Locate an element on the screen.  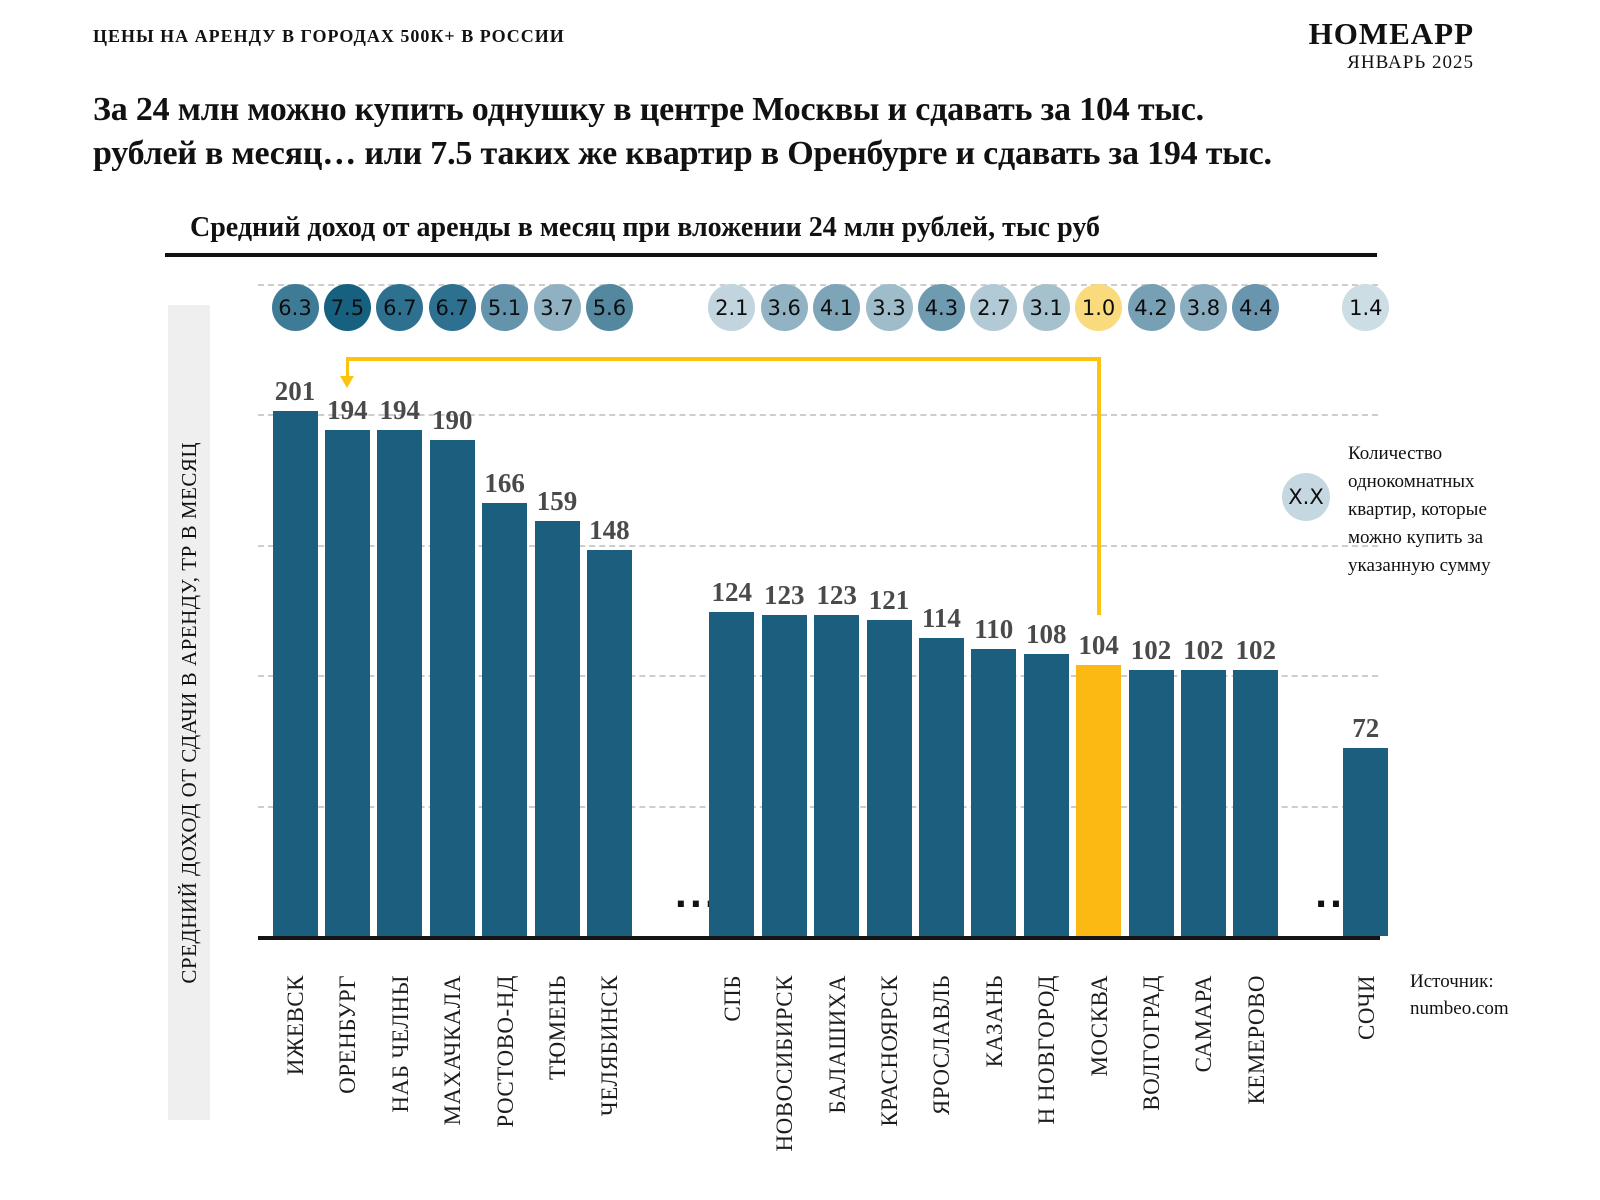
arrow-vertical-segment is located at coordinates (1099, 486).